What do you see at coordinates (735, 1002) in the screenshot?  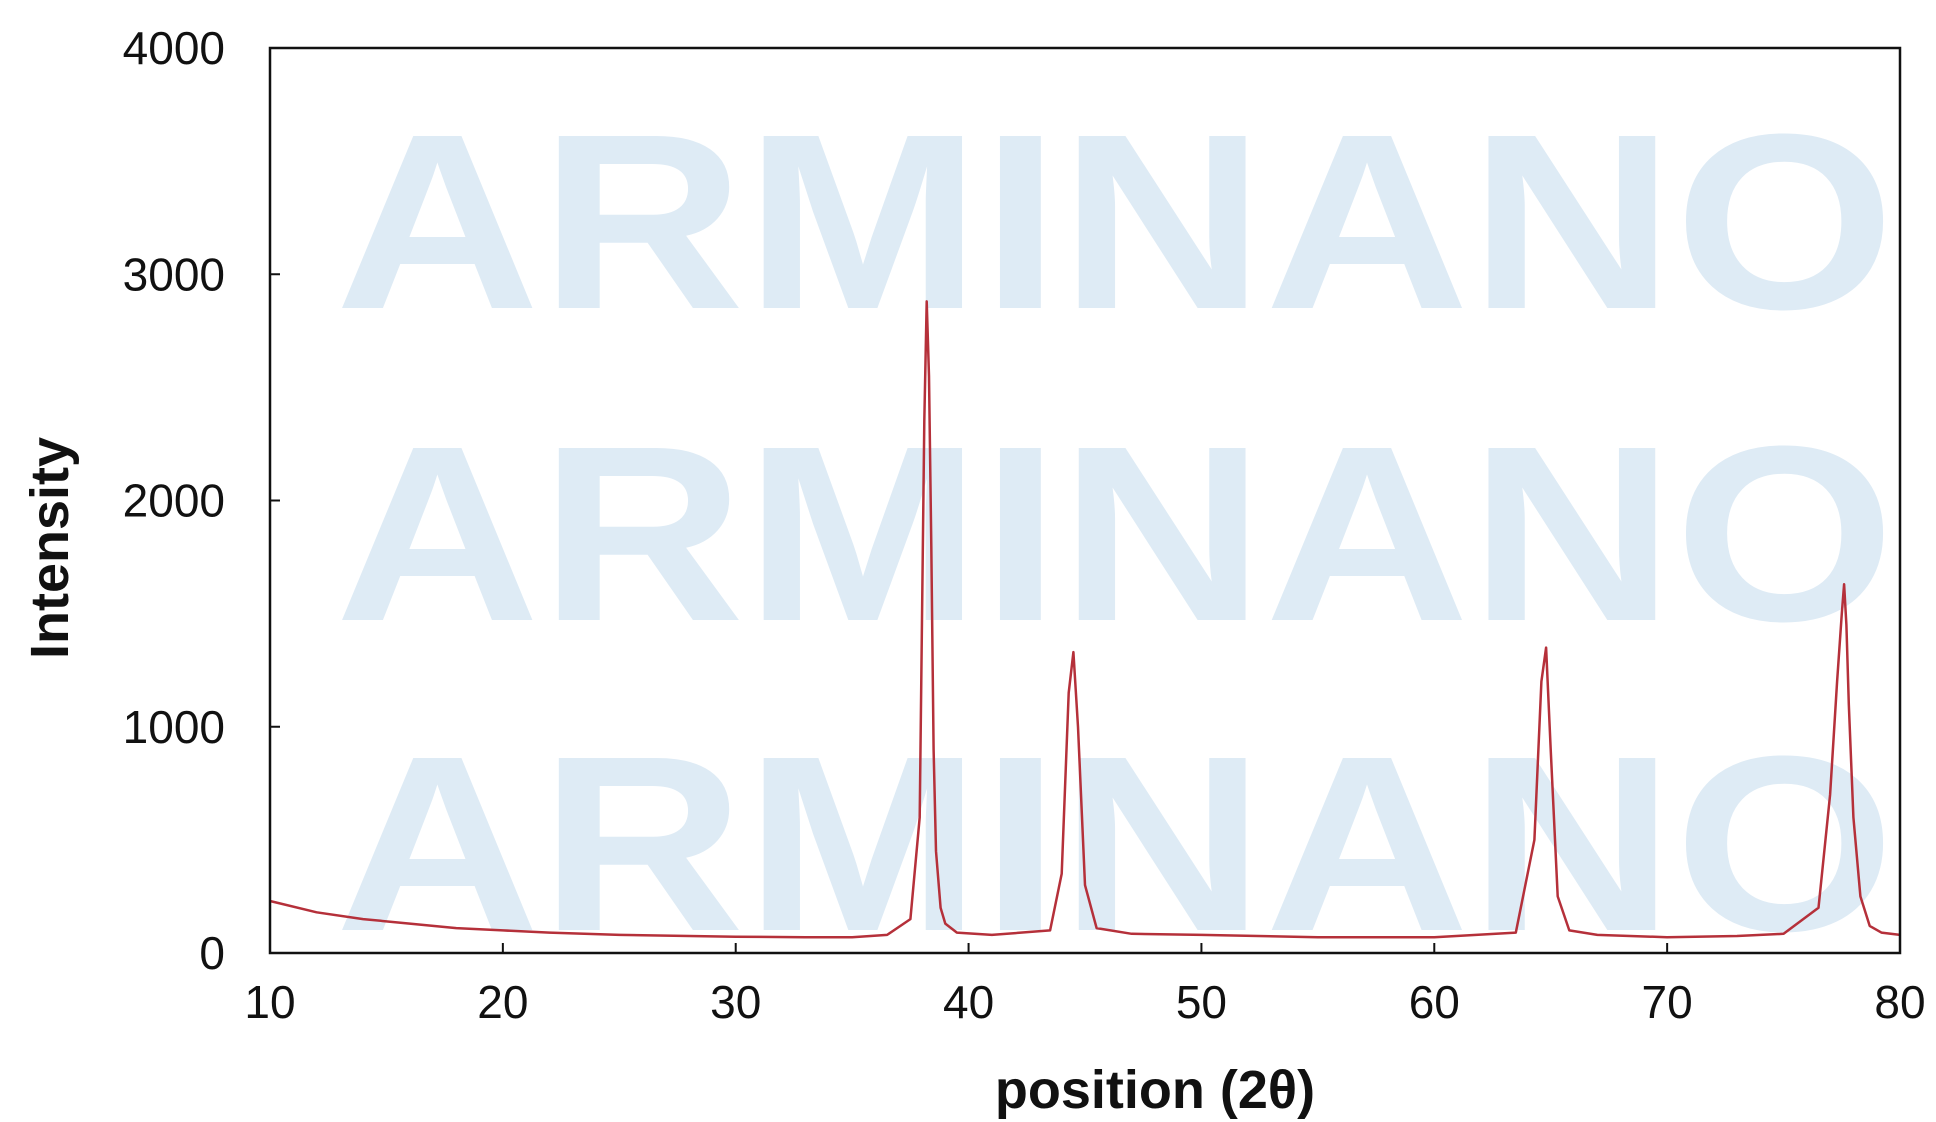 I see `x-tick-label-30: 30` at bounding box center [735, 1002].